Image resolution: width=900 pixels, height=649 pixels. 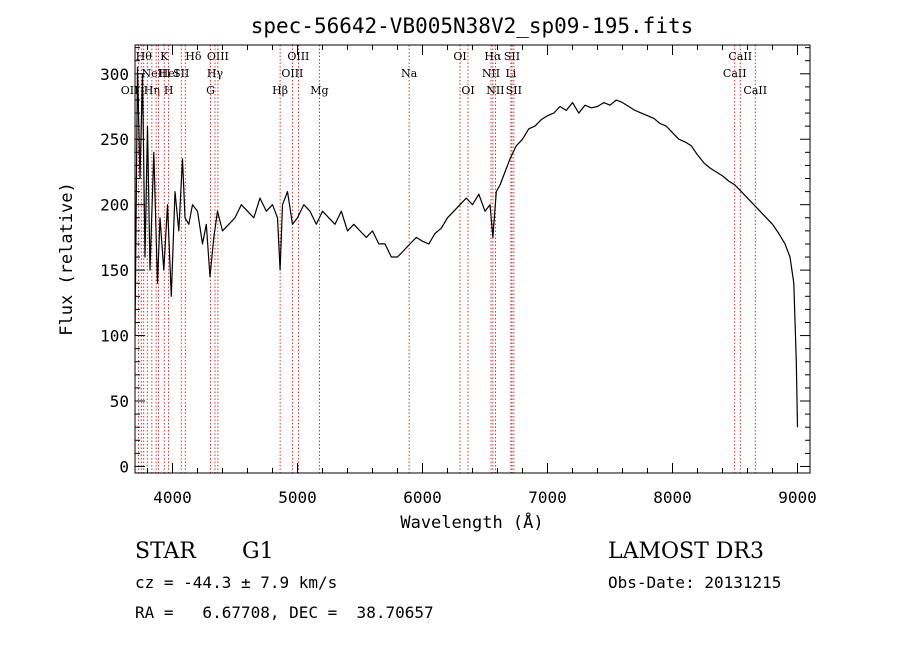 What do you see at coordinates (493, 56) in the screenshot?
I see `marker-label-22: Hα` at bounding box center [493, 56].